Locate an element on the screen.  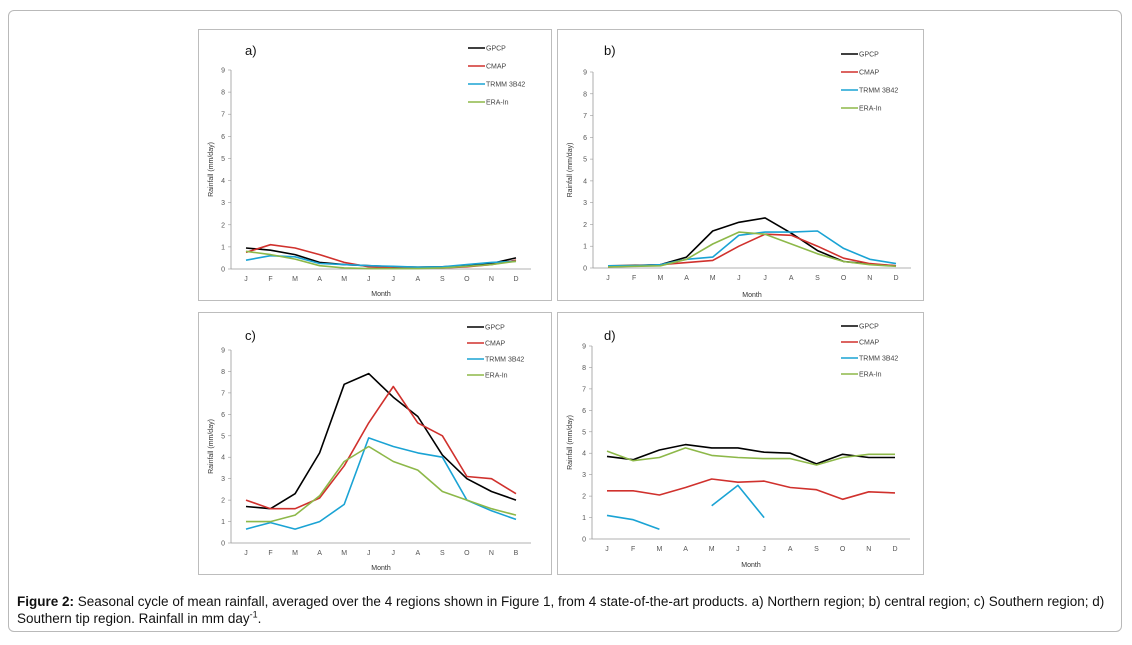
caption-end: . is located at coordinates (259, 618).